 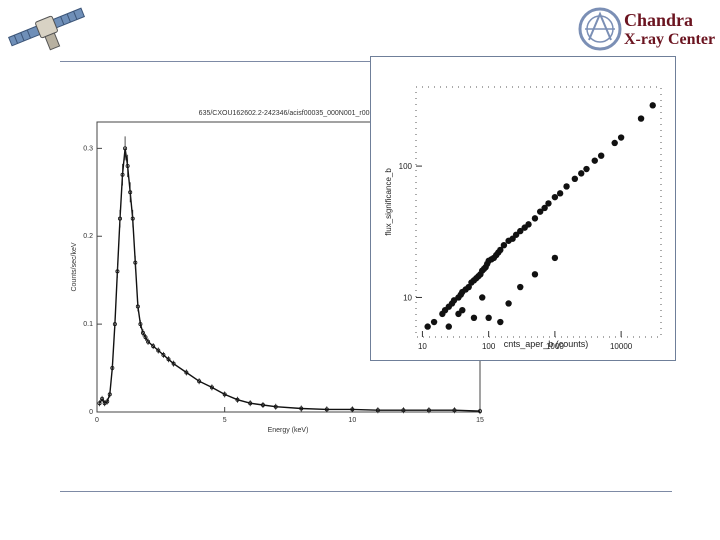 I want to click on scatter-y-tick-label: 100, so click(x=406, y=166).